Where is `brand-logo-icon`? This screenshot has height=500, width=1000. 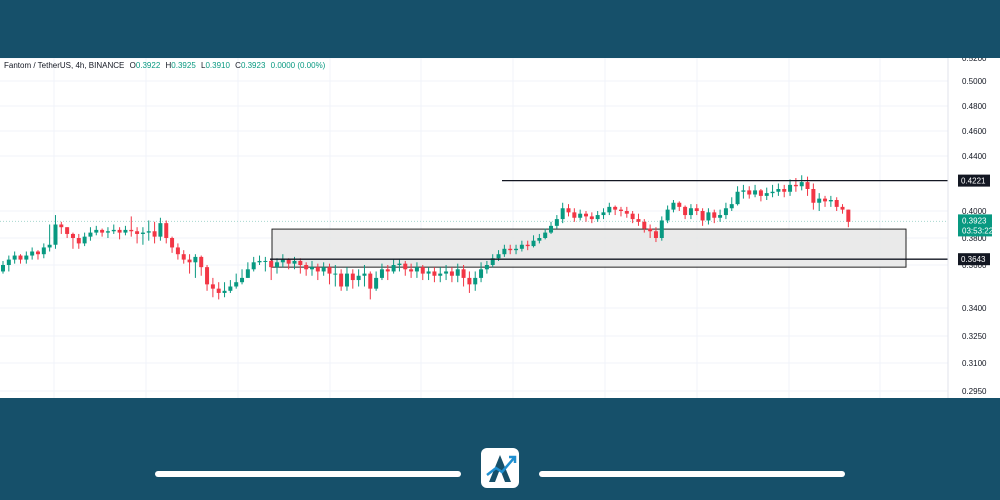 brand-logo-icon is located at coordinates (501, 468).